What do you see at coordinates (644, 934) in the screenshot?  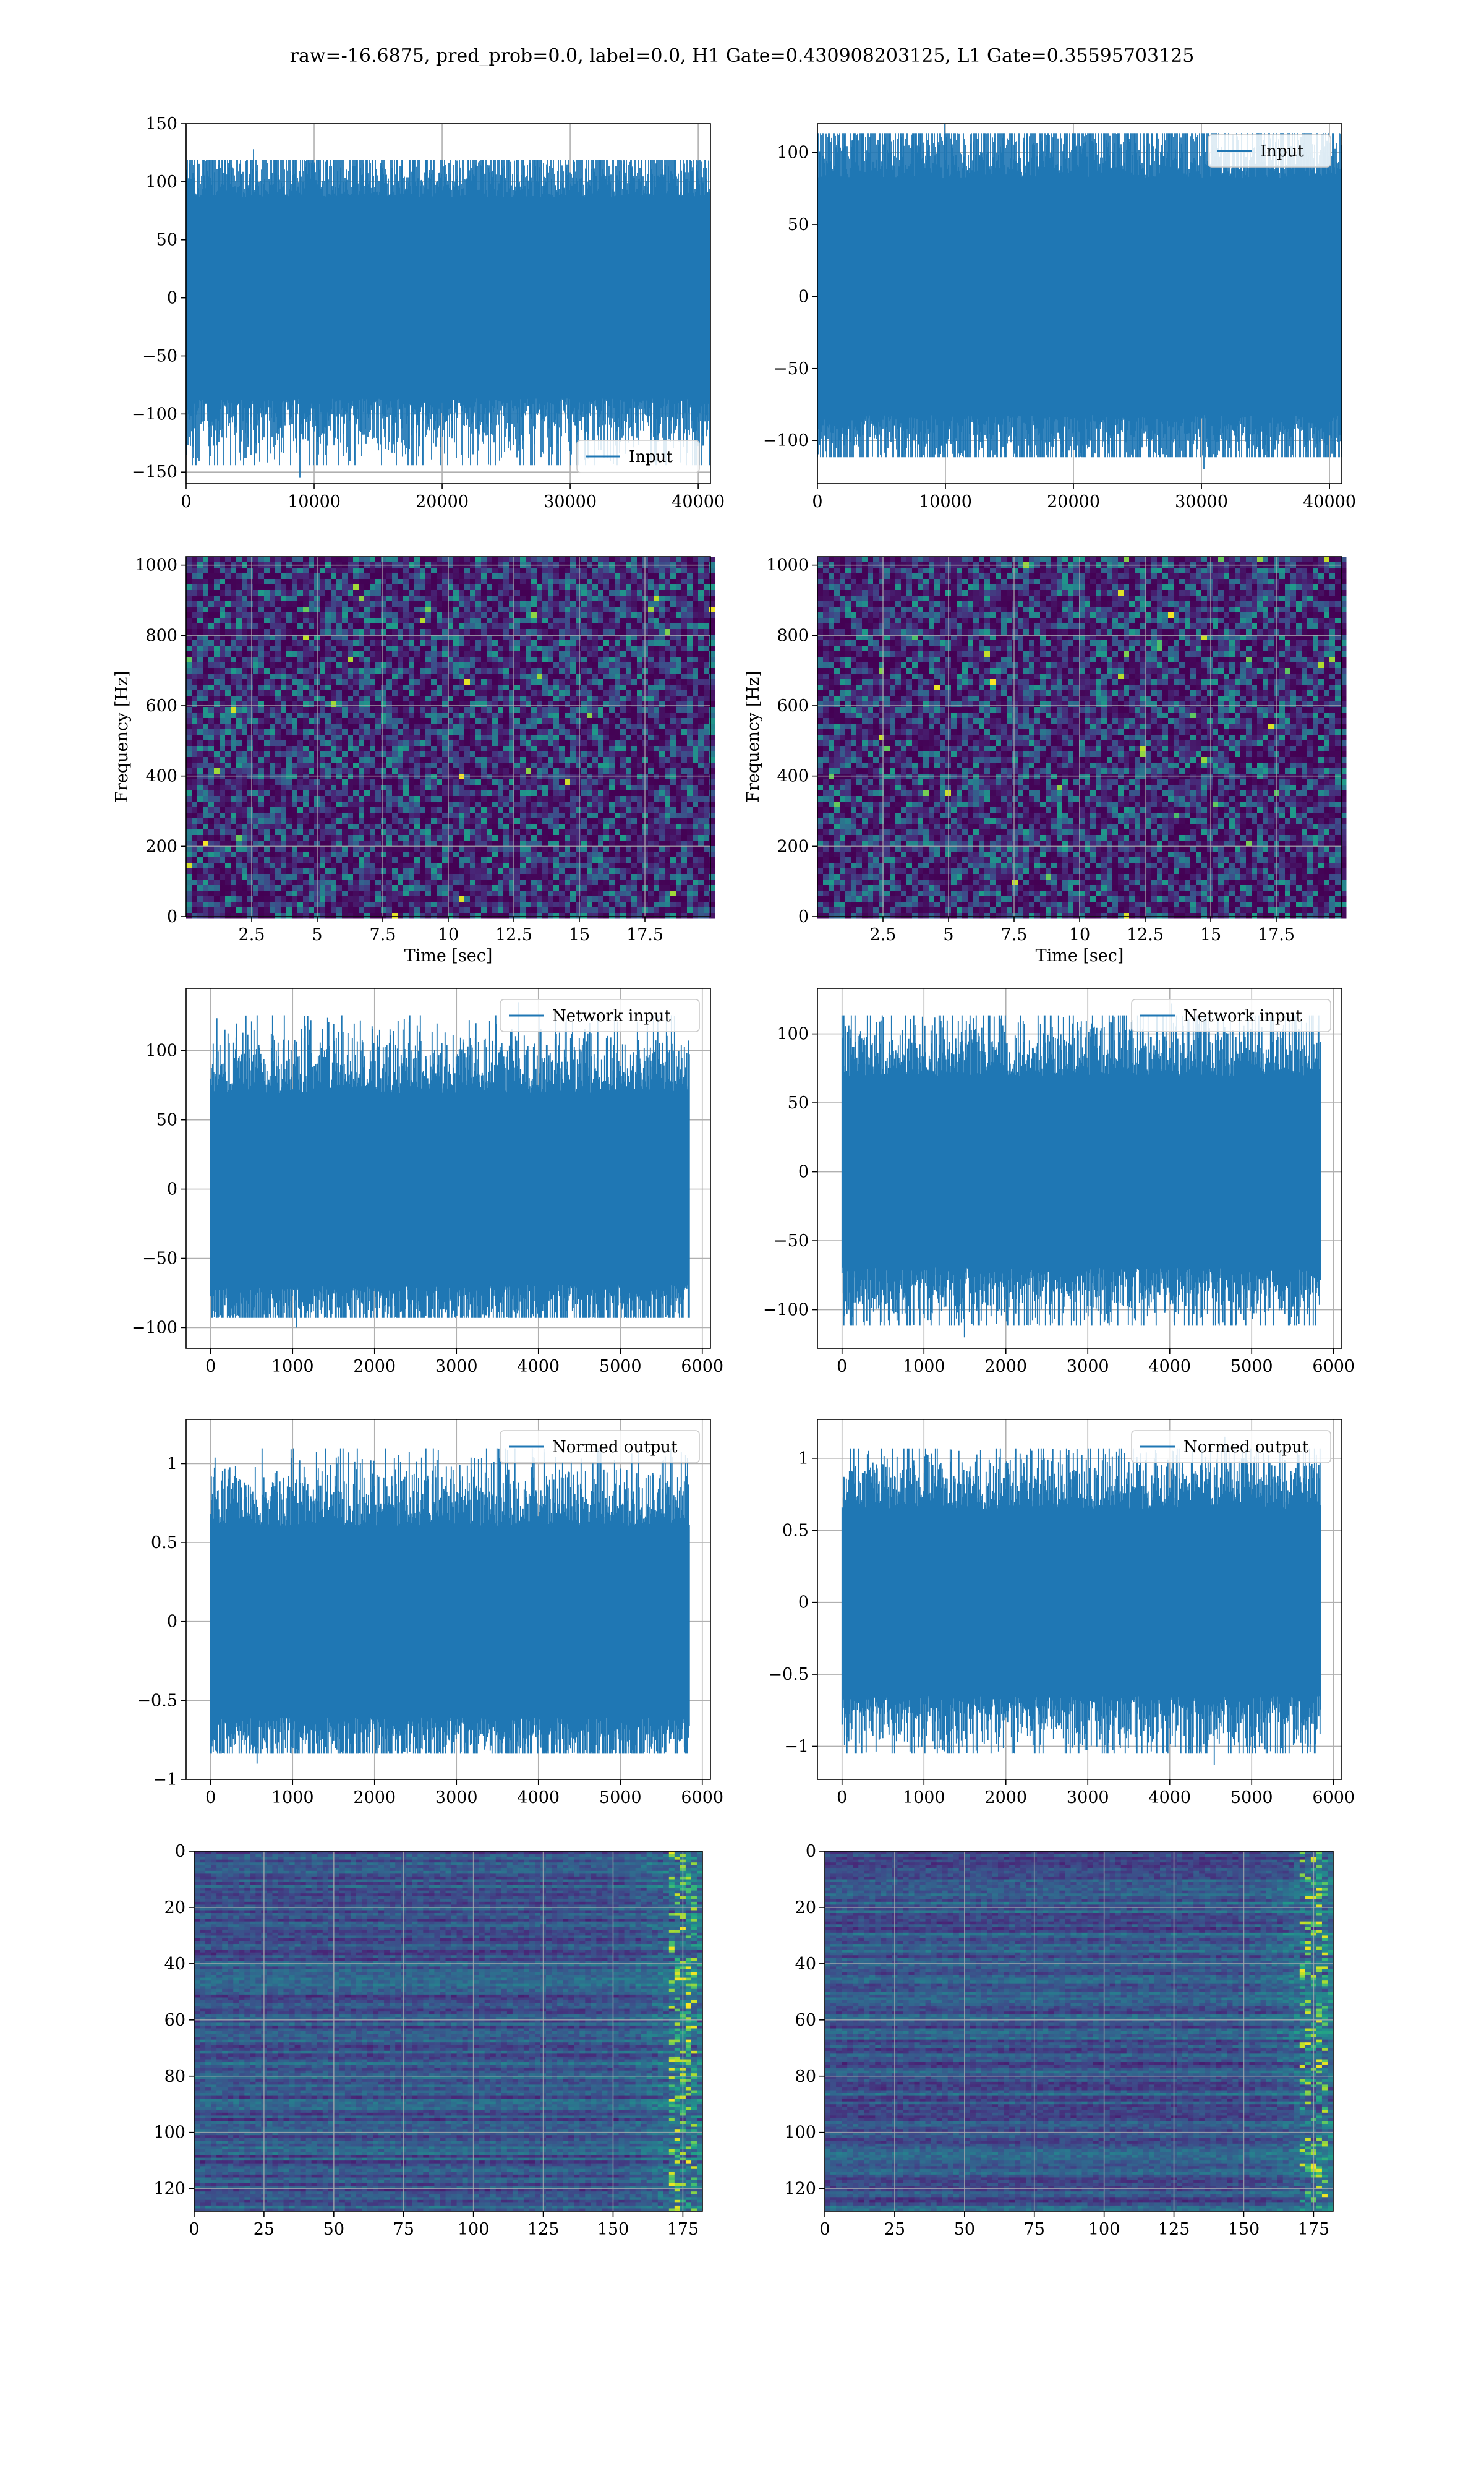 I see `x-tick-label: 17.5` at bounding box center [644, 934].